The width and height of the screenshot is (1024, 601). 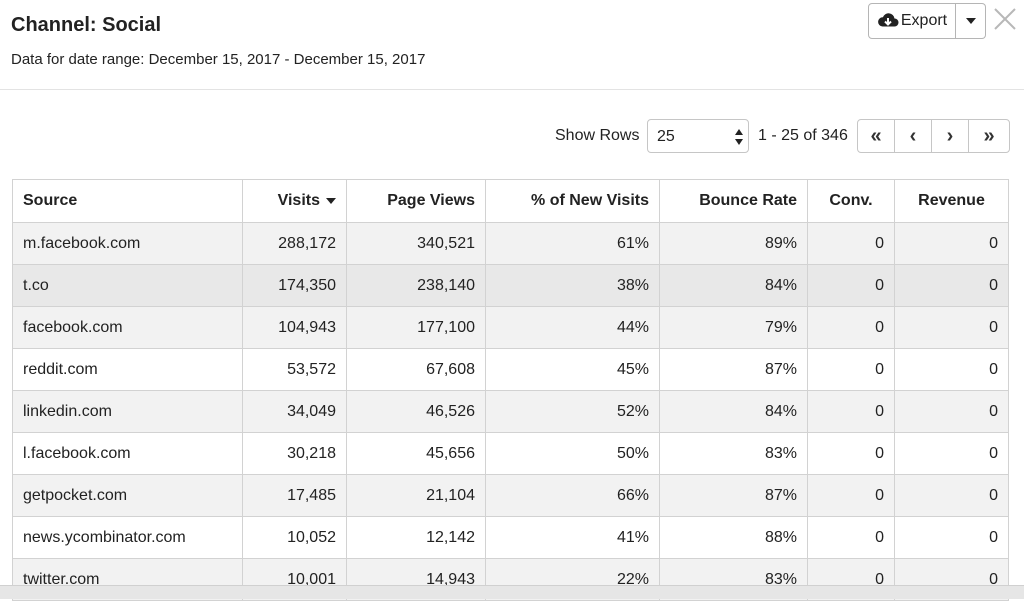 I want to click on cell-bounce-rate: 89%, so click(x=733, y=243).